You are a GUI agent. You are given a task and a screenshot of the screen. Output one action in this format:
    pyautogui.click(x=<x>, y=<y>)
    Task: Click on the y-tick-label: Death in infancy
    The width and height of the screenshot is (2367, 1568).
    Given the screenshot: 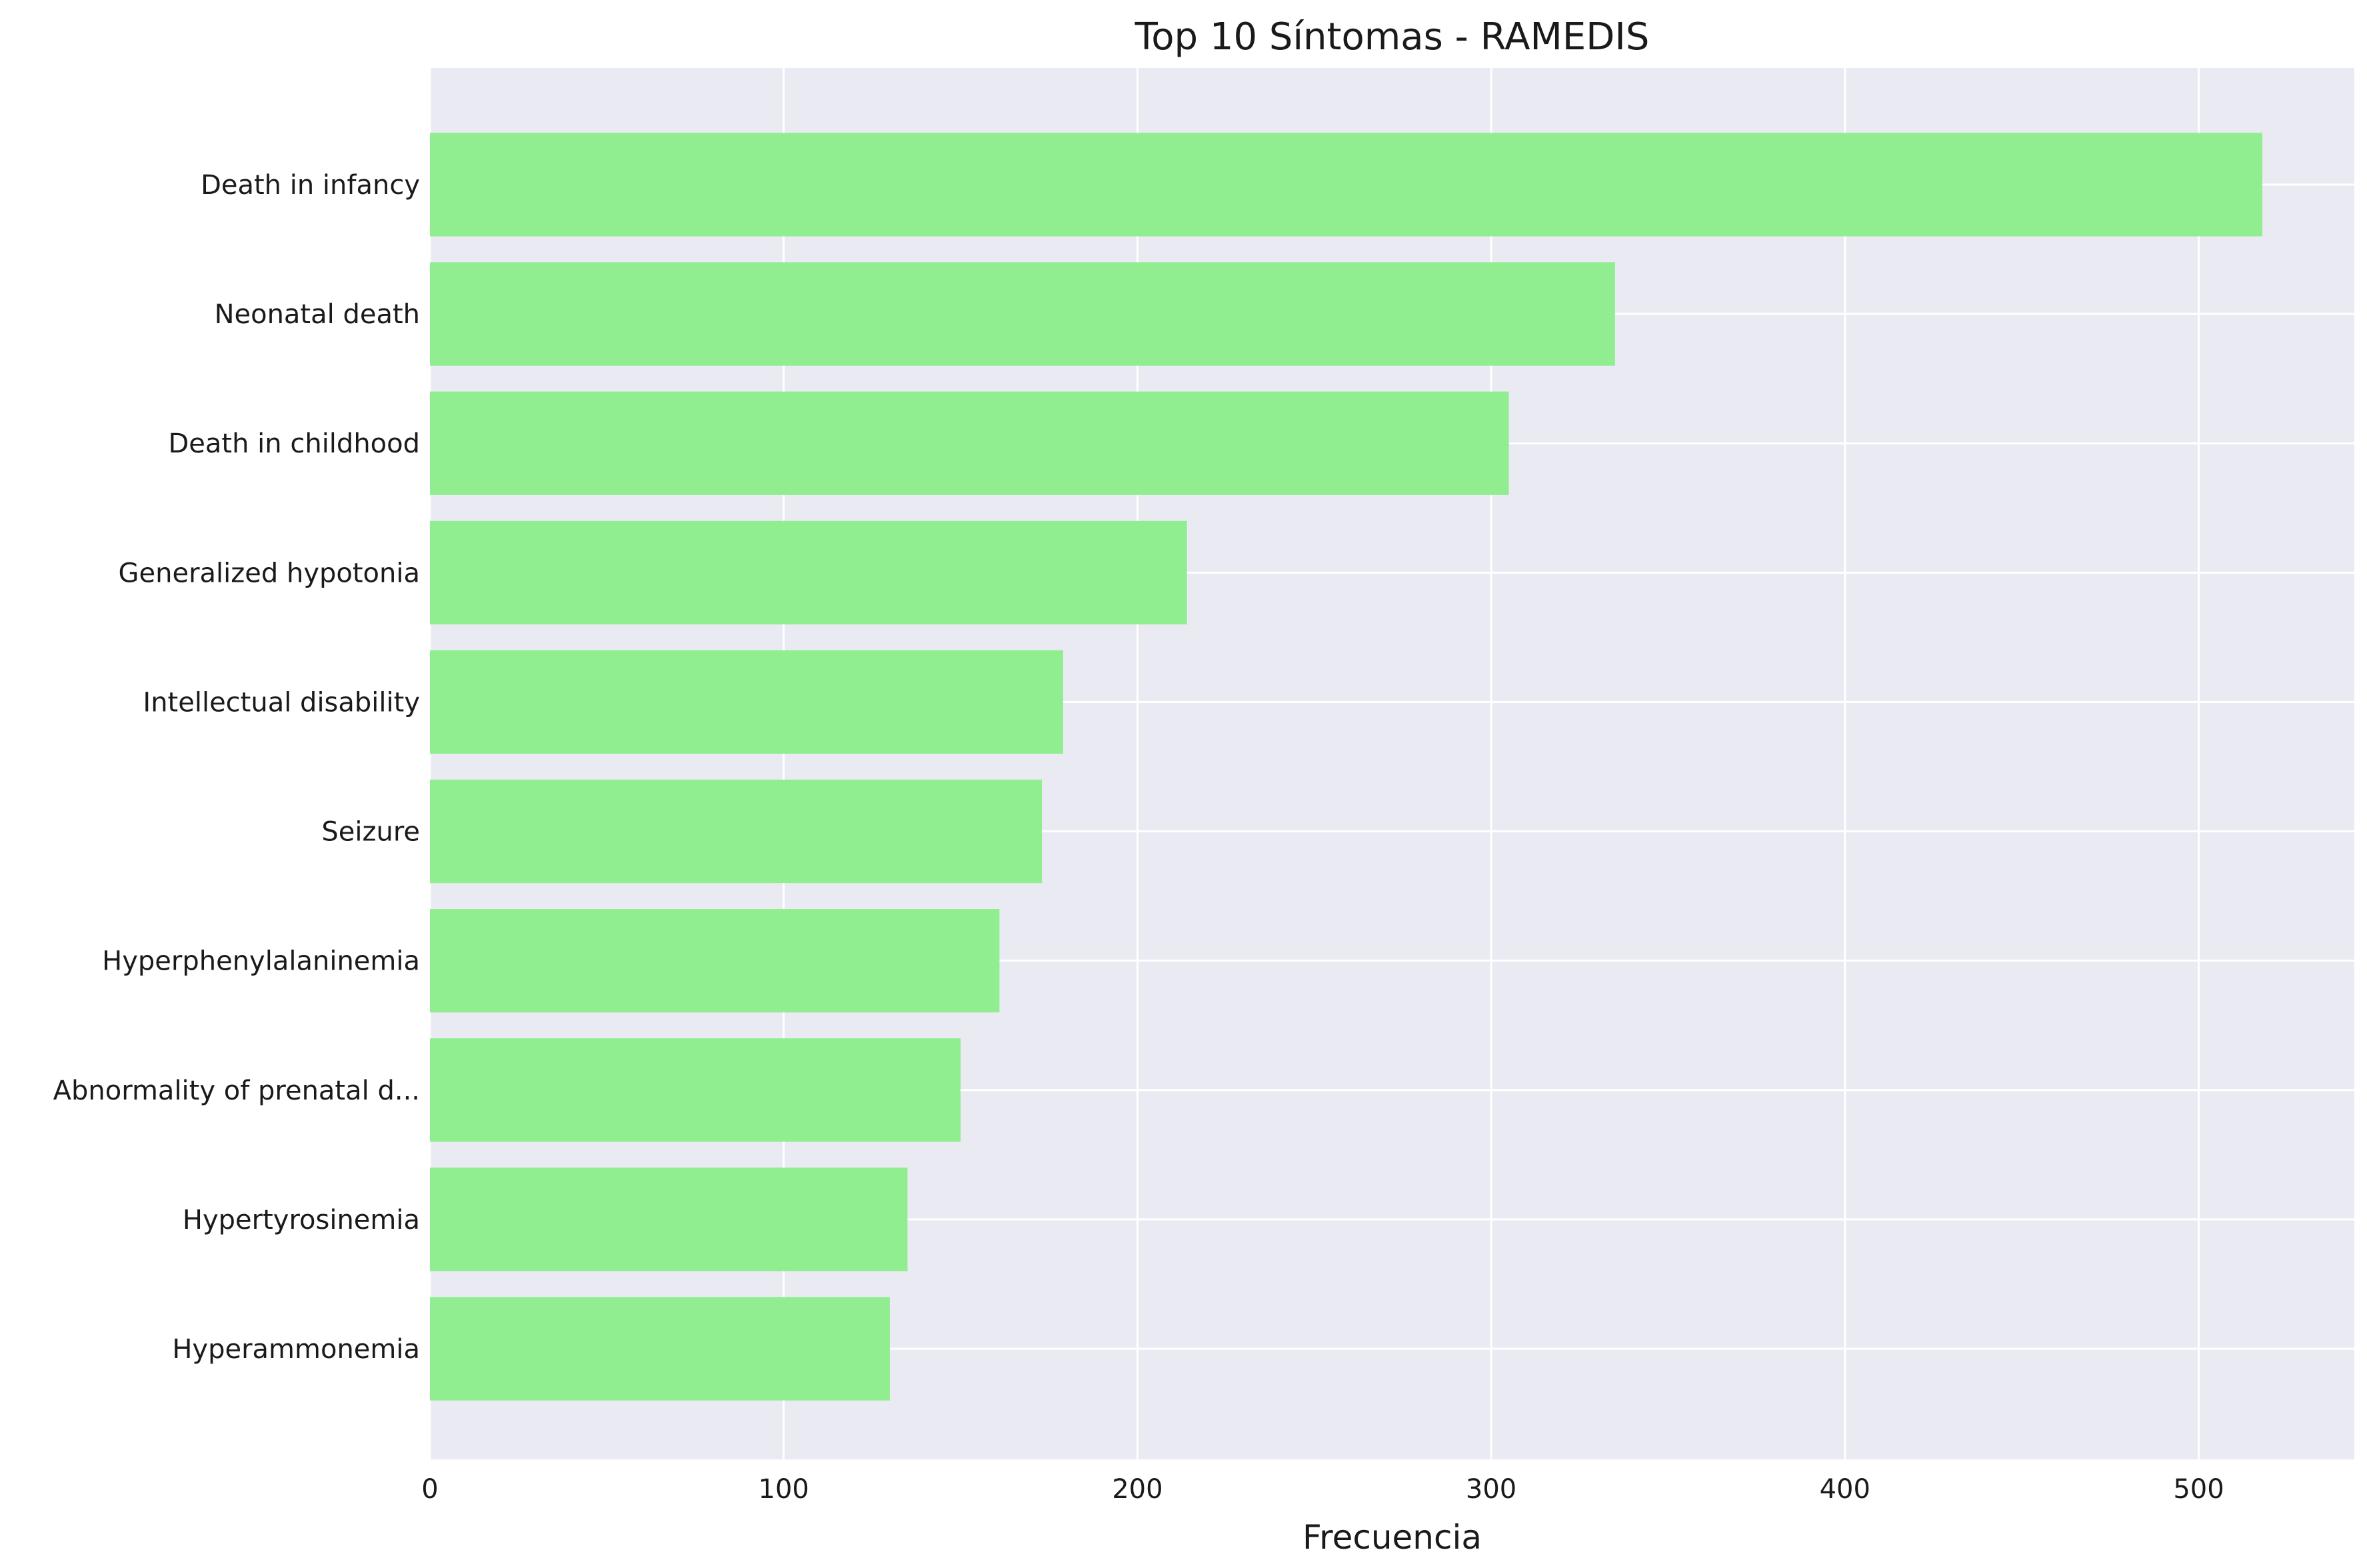 What is the action you would take?
    pyautogui.click(x=311, y=186)
    